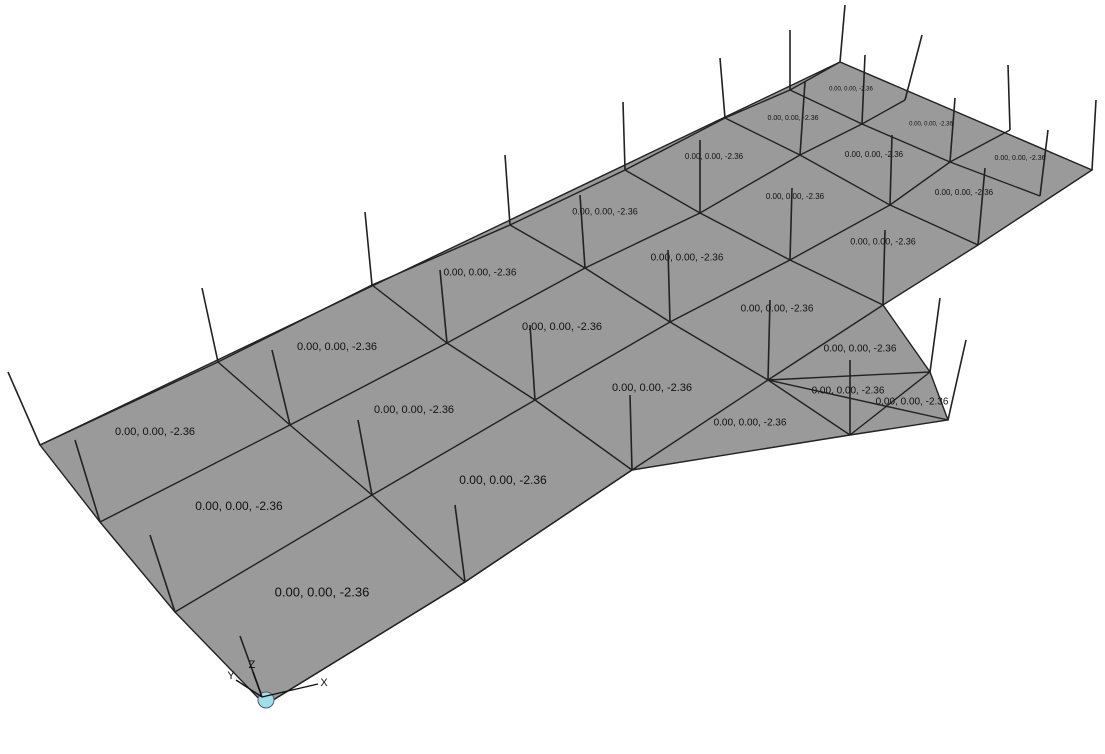  Describe the element at coordinates (324, 683) in the screenshot. I see `x-label: X` at that location.